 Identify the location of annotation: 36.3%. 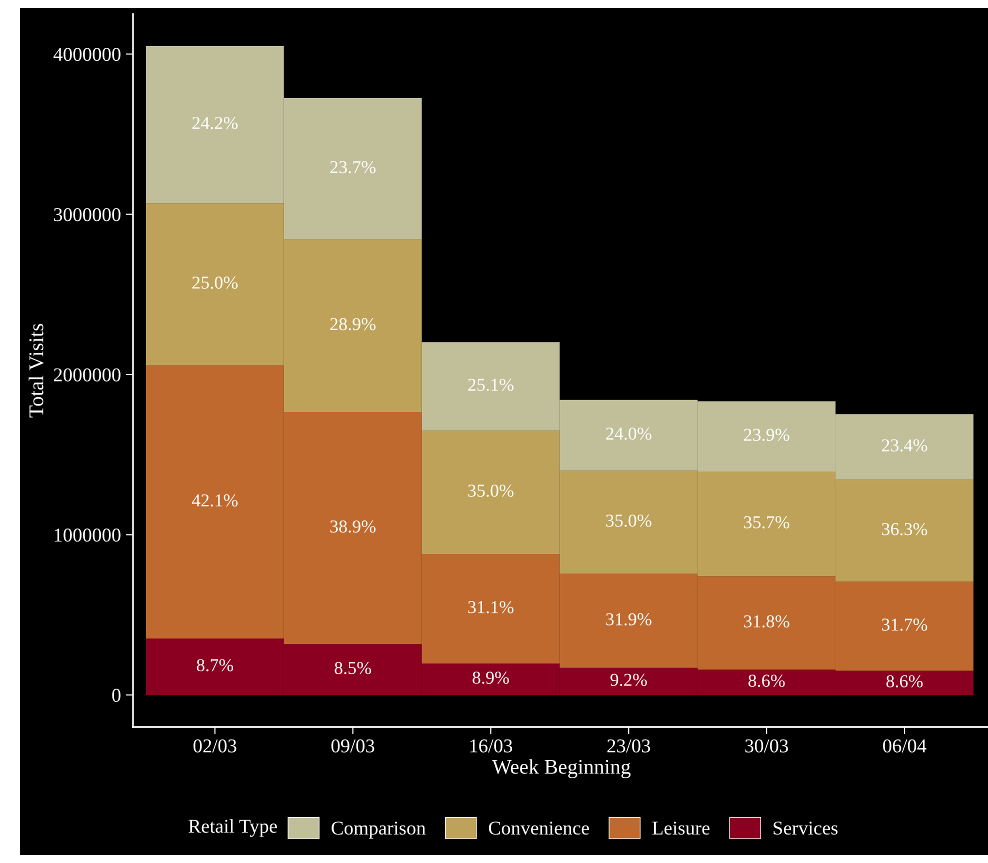
(905, 529).